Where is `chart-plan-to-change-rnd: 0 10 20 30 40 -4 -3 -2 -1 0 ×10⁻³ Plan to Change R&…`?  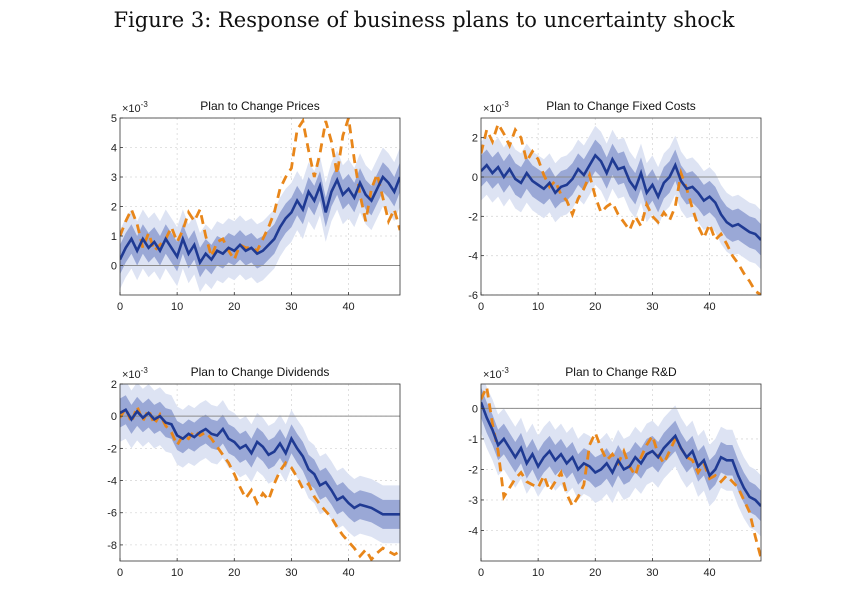 chart-plan-to-change-rnd: 0 10 20 30 40 -4 -3 -2 -1 0 ×10⁻³ Plan to Change R&… is located at coordinates (615, 472).